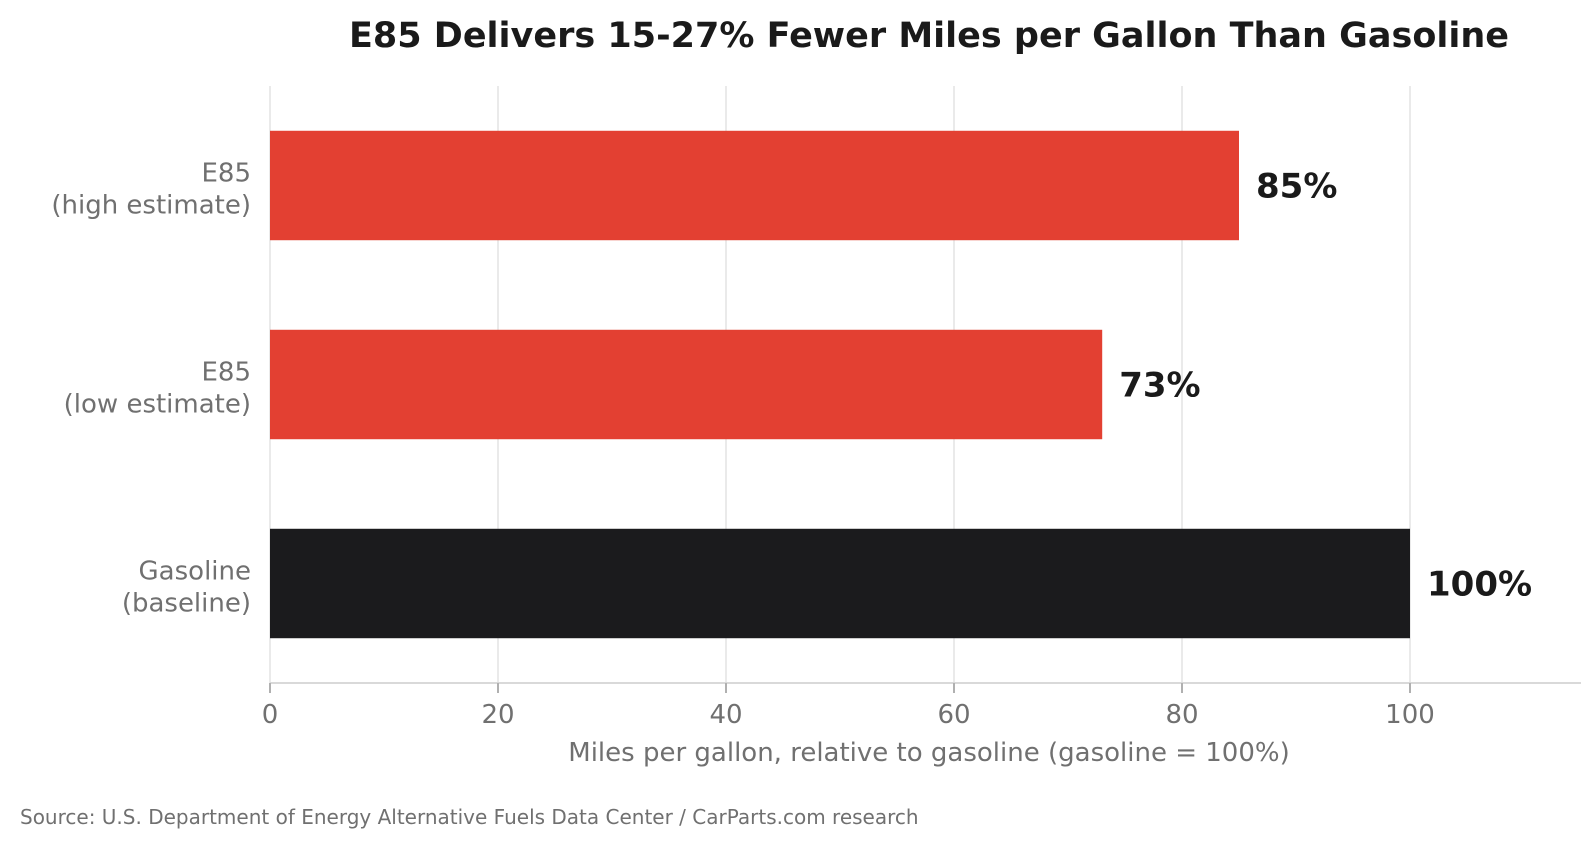  Describe the element at coordinates (1325, 386) in the screenshot. I see `value-label-group: 85% 73% 100%` at that location.